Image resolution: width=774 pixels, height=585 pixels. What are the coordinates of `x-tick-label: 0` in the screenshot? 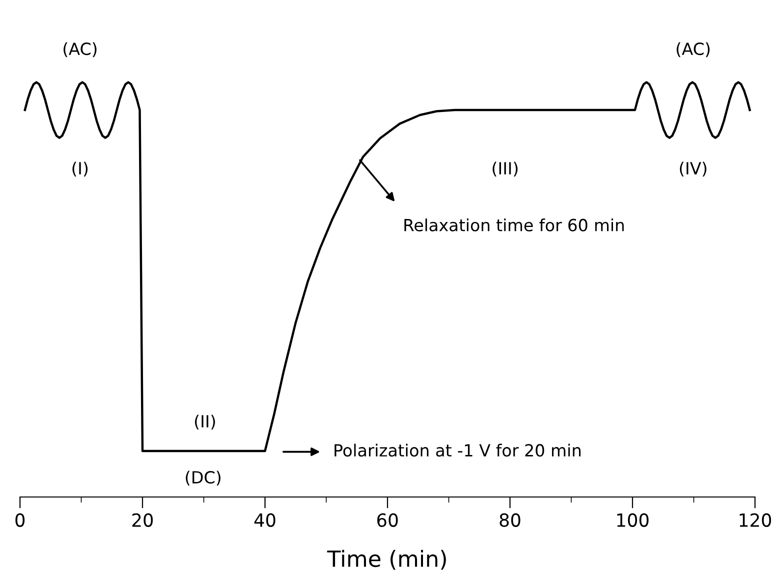 It's located at (20, 520).